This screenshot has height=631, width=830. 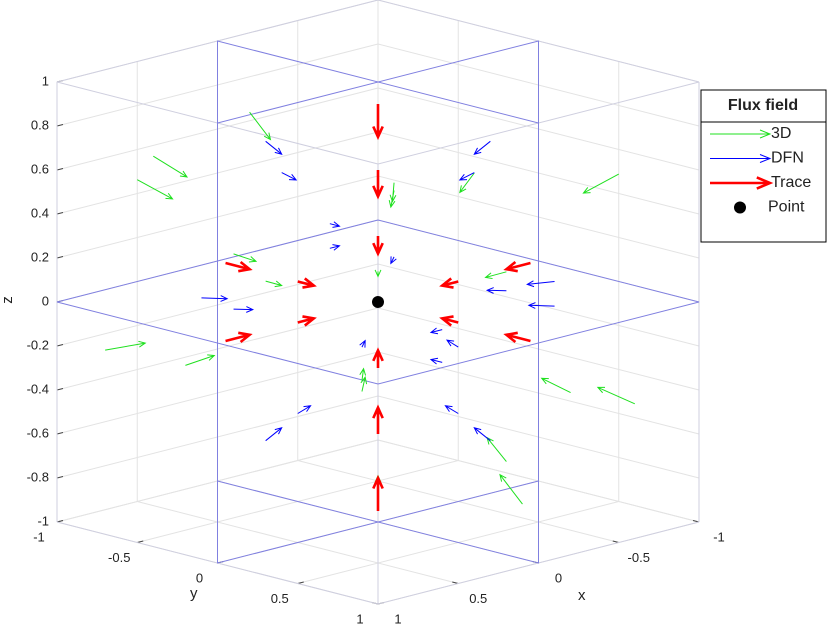 I want to click on legend-box, so click(x=763, y=166).